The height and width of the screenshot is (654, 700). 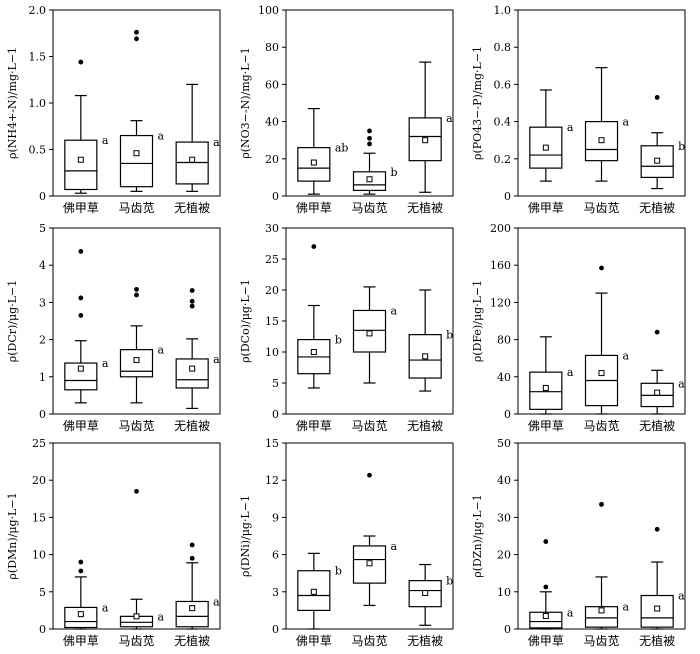 I want to click on y-axis-label: ρ(DNi)/μg·L−1, so click(x=245, y=536).